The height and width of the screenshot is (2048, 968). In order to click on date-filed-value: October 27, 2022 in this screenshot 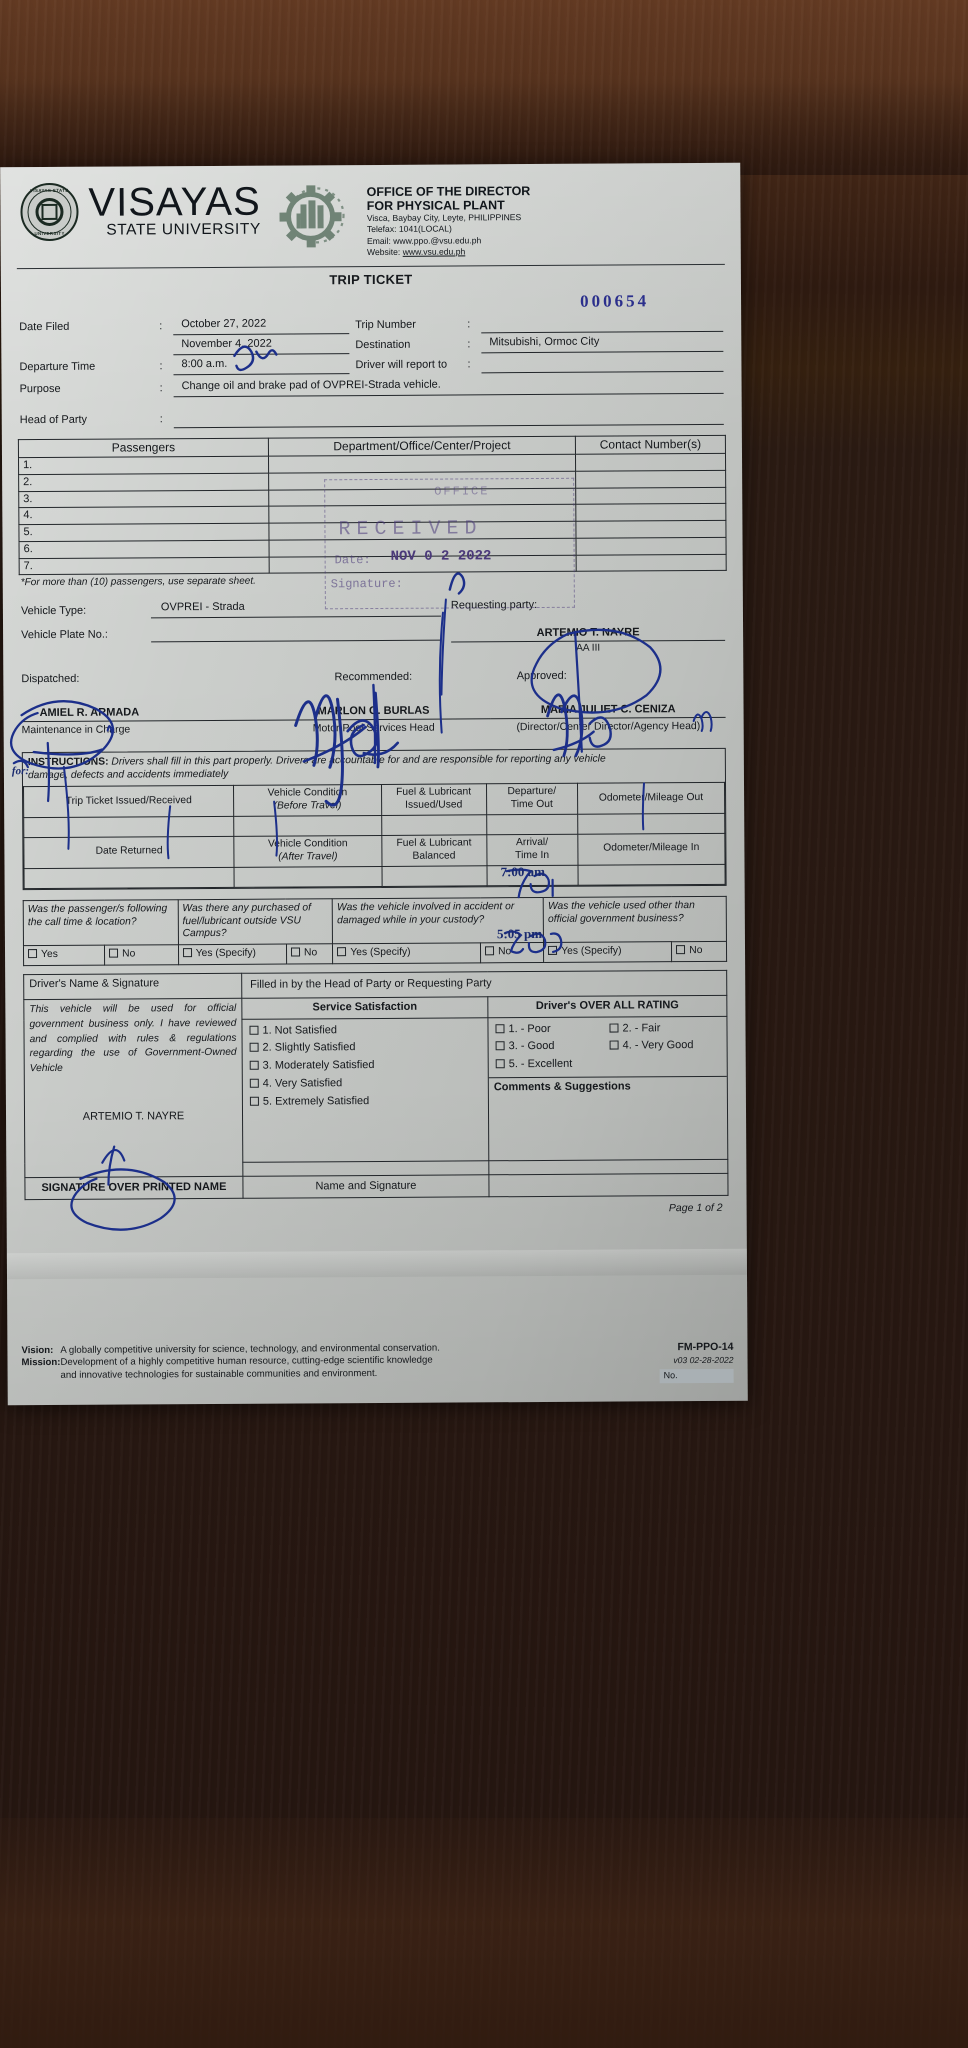, I will do `click(261, 325)`.